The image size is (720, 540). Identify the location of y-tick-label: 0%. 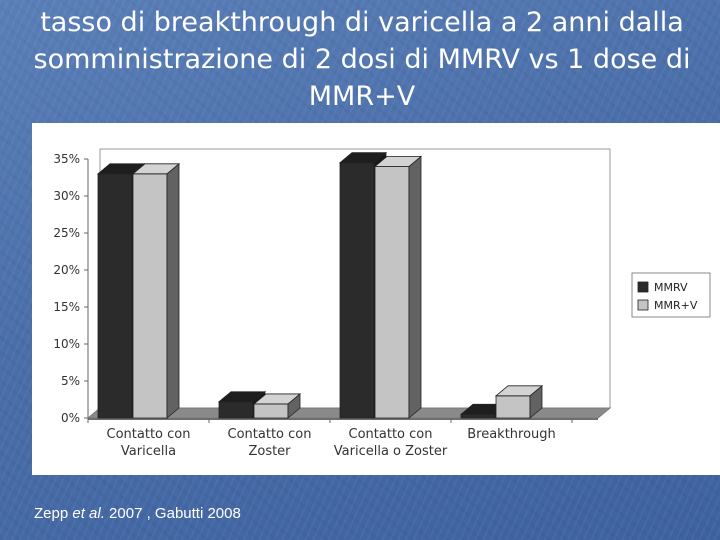
(70, 418).